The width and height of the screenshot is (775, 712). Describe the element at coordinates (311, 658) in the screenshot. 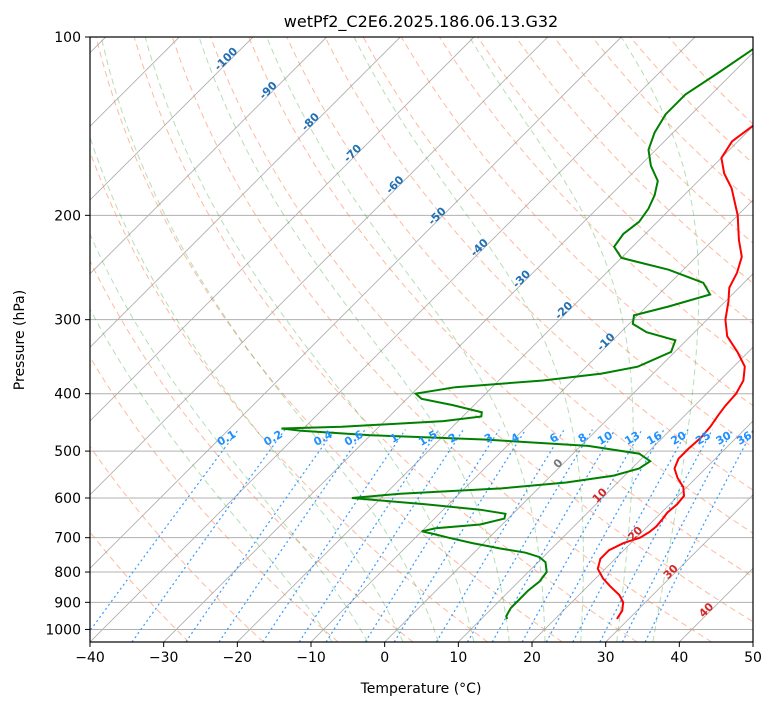

I see `x-tick-label: −10` at that location.